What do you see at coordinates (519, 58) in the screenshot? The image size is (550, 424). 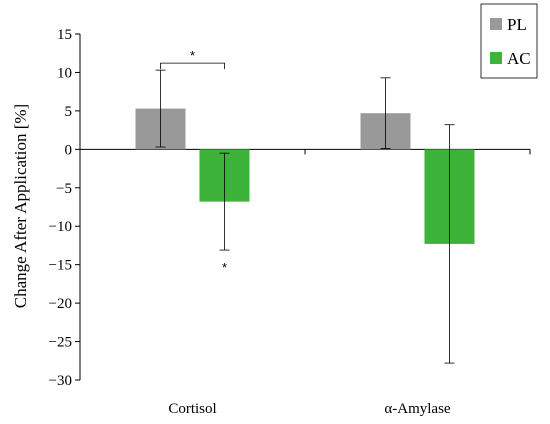 I see `legend-label-ac: AC` at bounding box center [519, 58].